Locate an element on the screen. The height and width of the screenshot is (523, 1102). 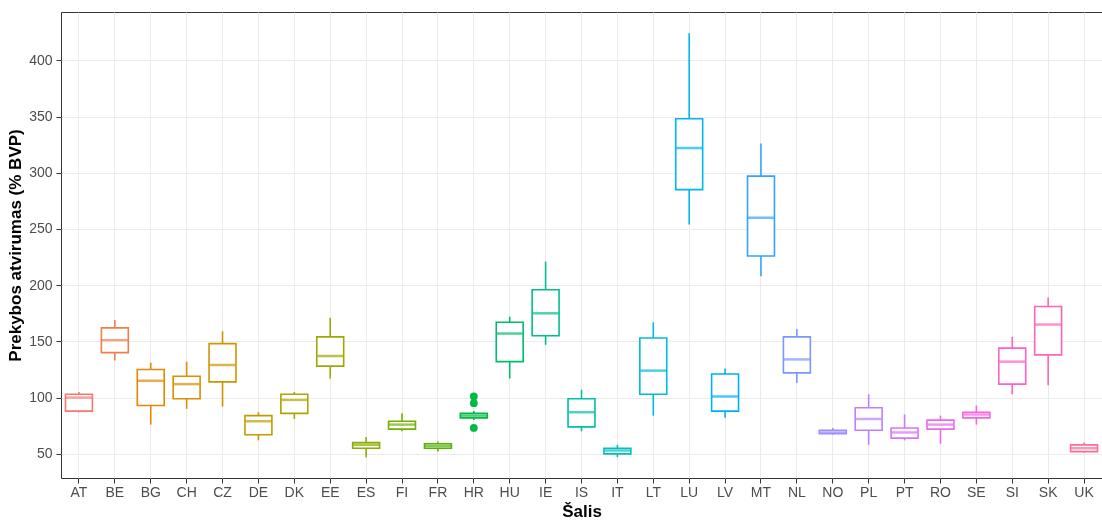
x-tick-label: HU is located at coordinates (509, 491).